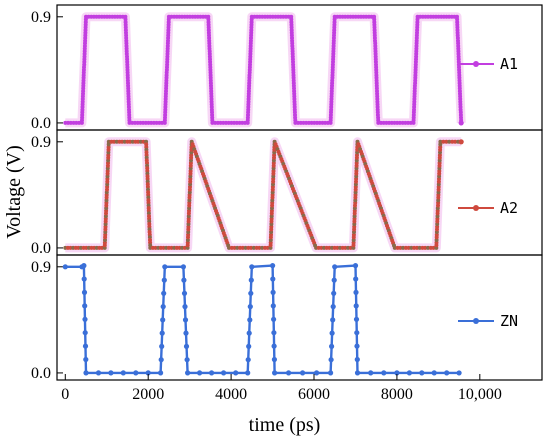 This screenshot has width=550, height=442. I want to click on x-tick-label: 4000, so click(231, 394).